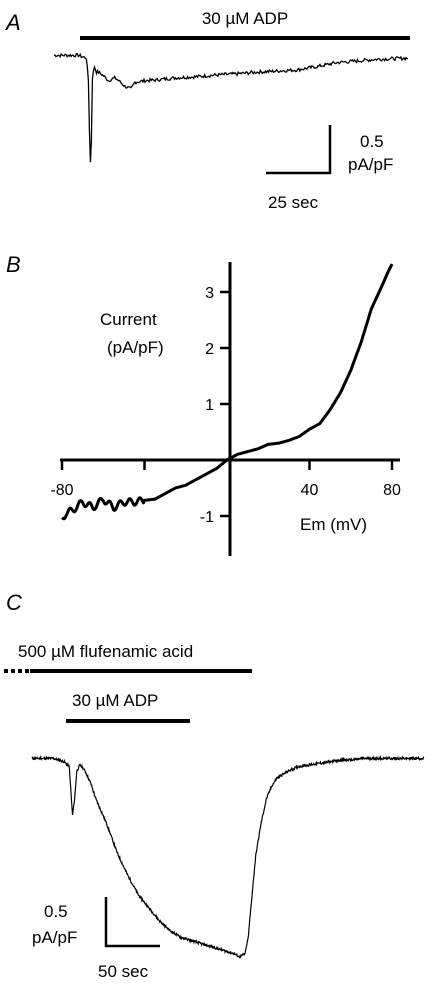 Image resolution: width=433 pixels, height=986 pixels. I want to click on panel-b-y-axis-title-line1: Current, so click(128, 319).